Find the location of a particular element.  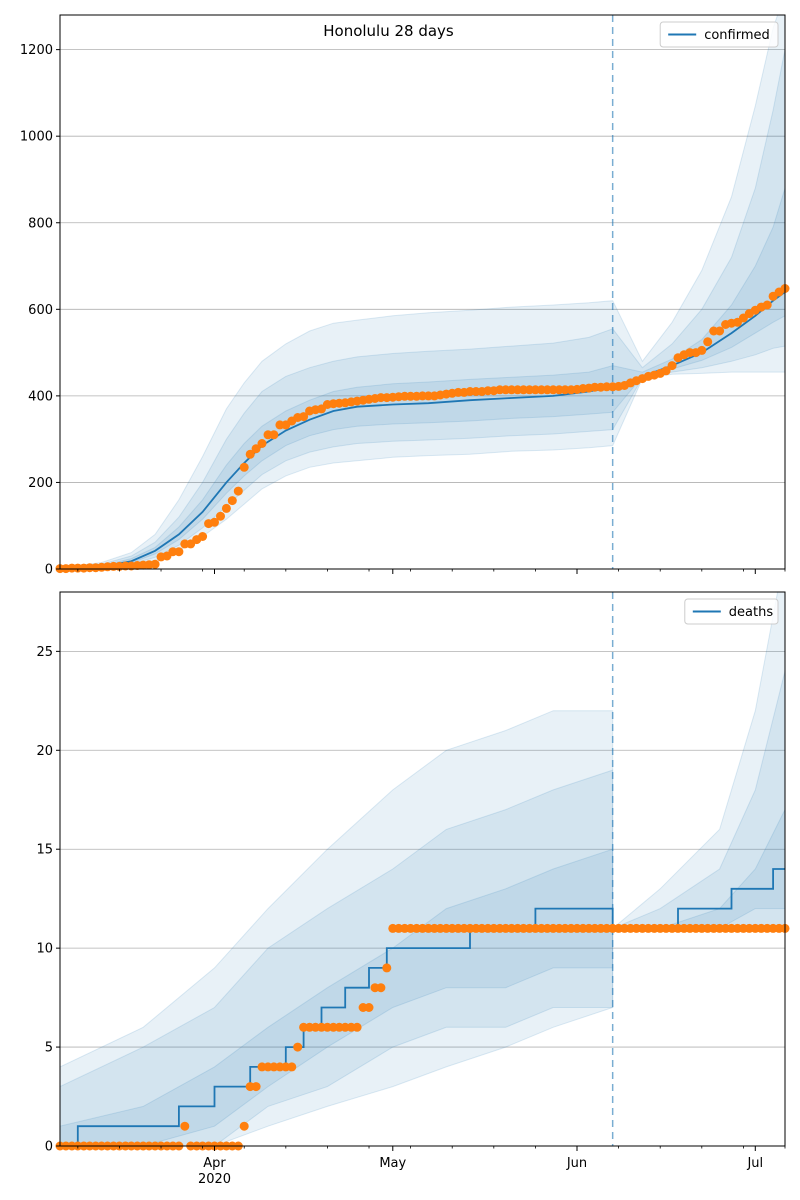

y-tick-label: 1000 is located at coordinates (36, 137).